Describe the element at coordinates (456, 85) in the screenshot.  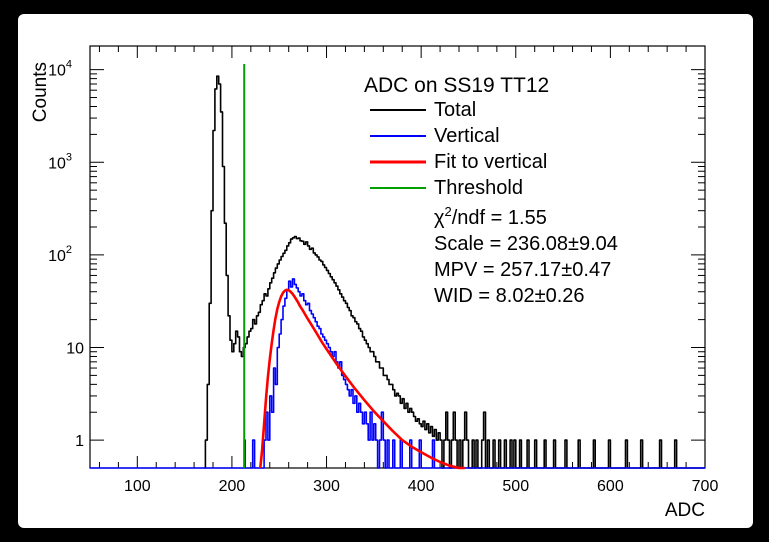
I see `legend-title: ADC on SS19 TT12` at that location.